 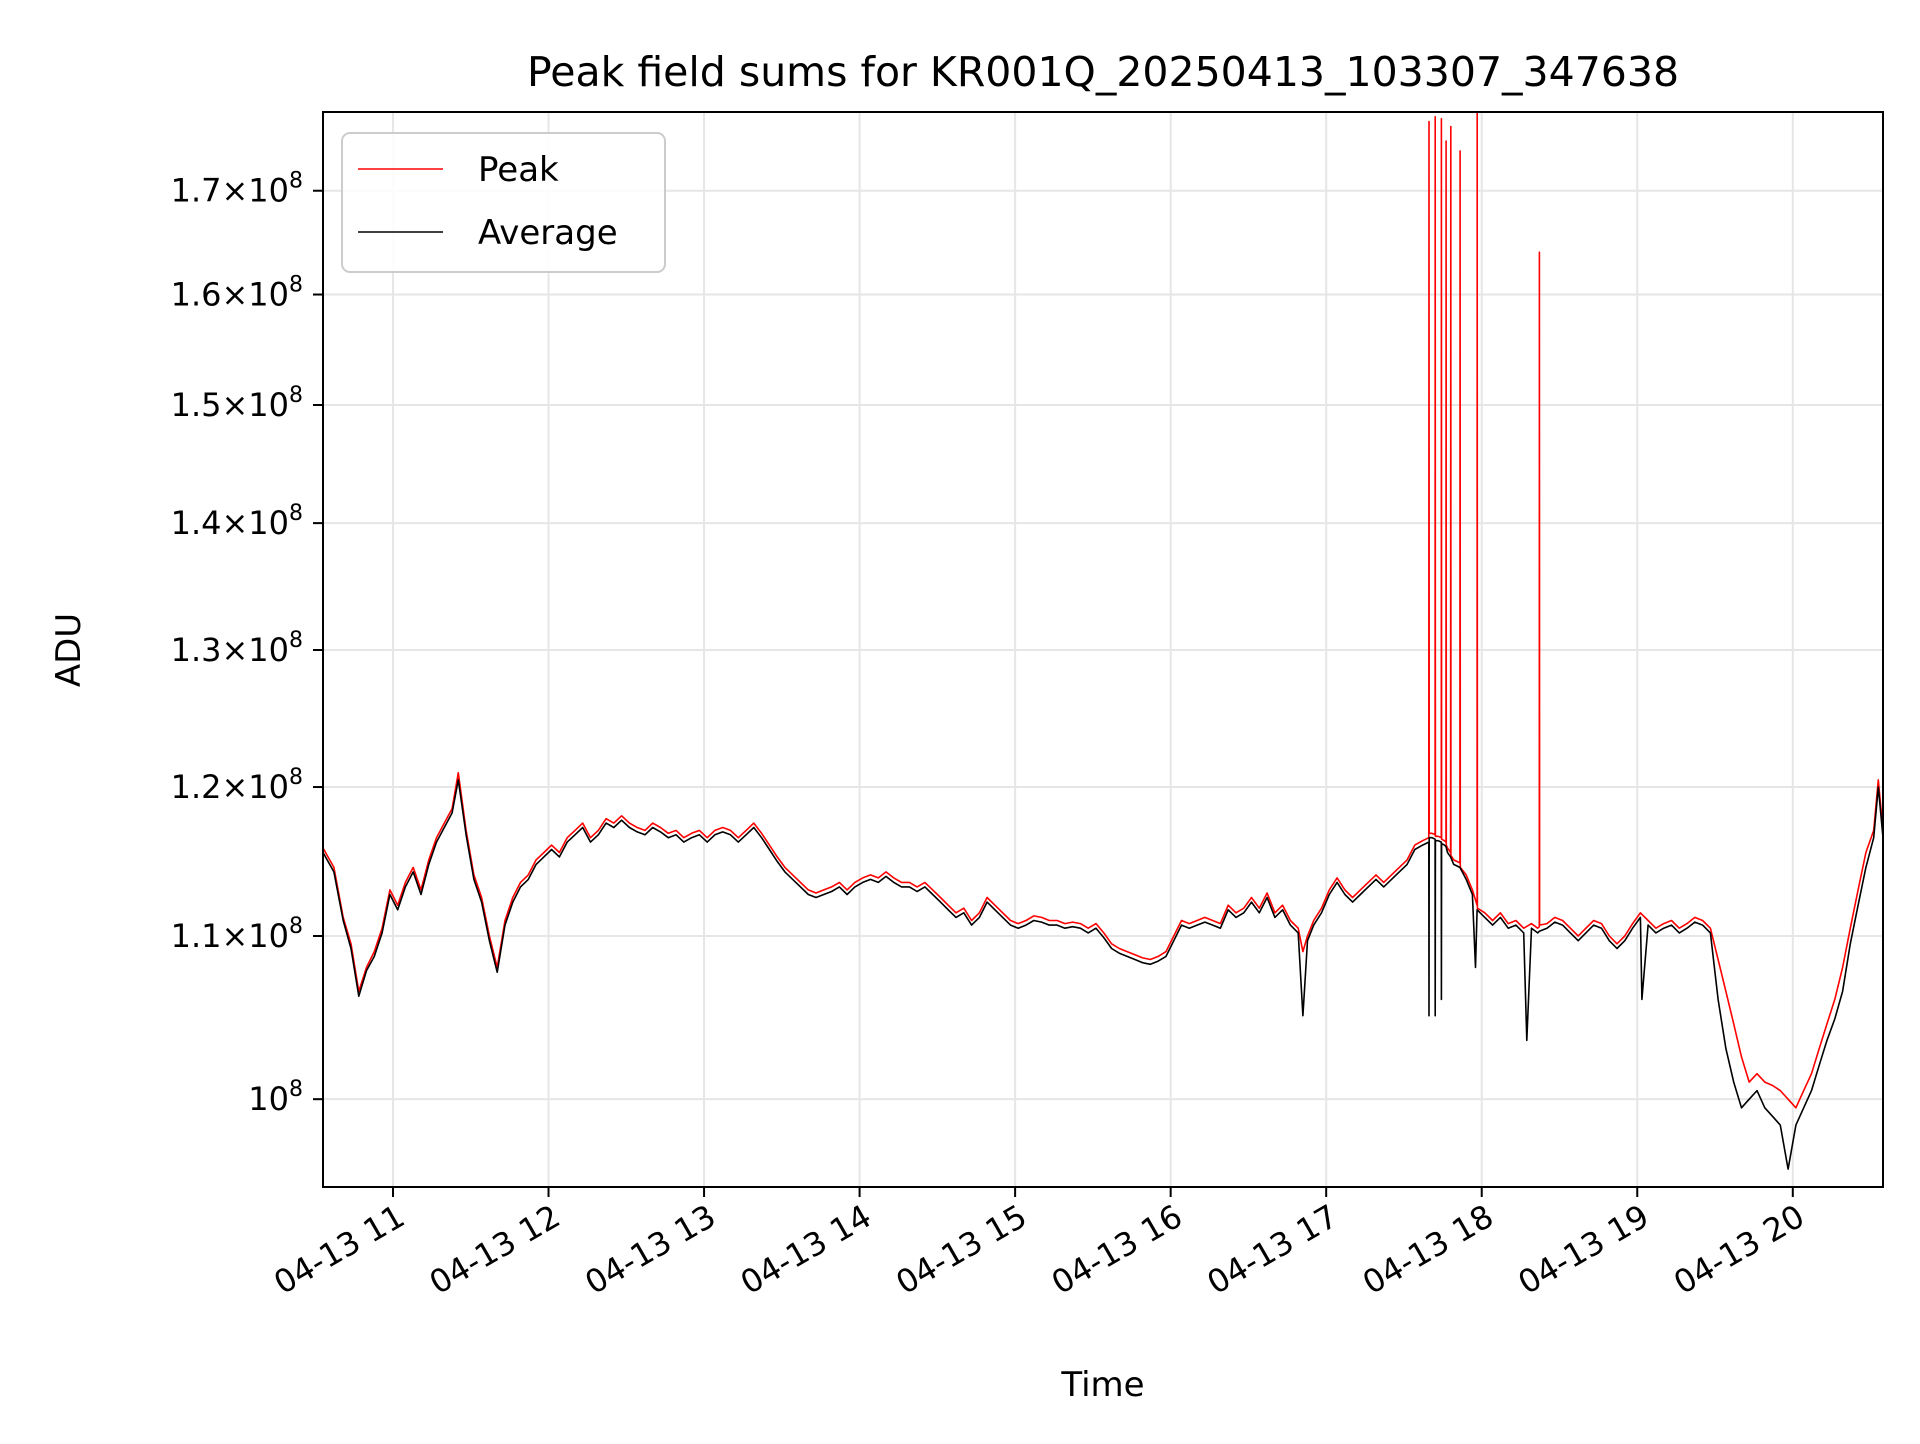 I want to click on legend-box, so click(x=503, y=202).